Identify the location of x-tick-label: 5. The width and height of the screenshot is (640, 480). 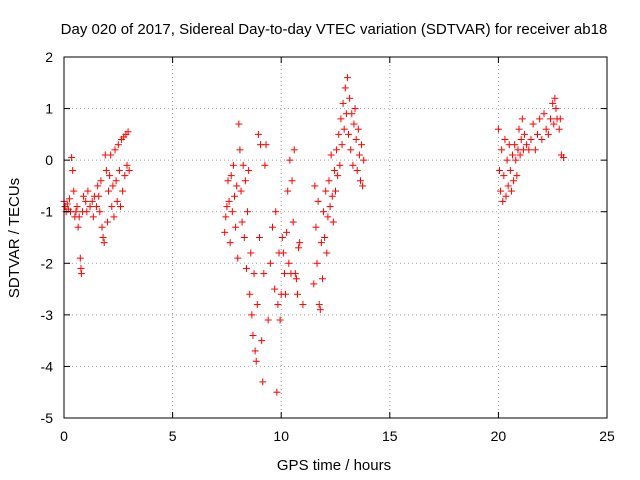
(173, 436).